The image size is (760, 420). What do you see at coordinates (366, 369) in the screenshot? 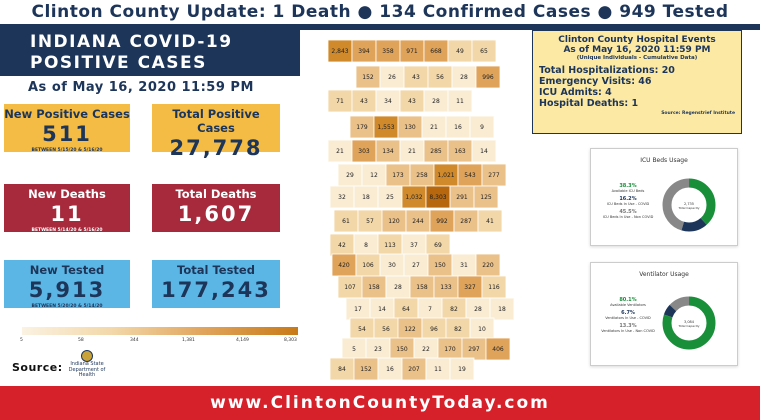
I see `county-value: 152` at bounding box center [366, 369].